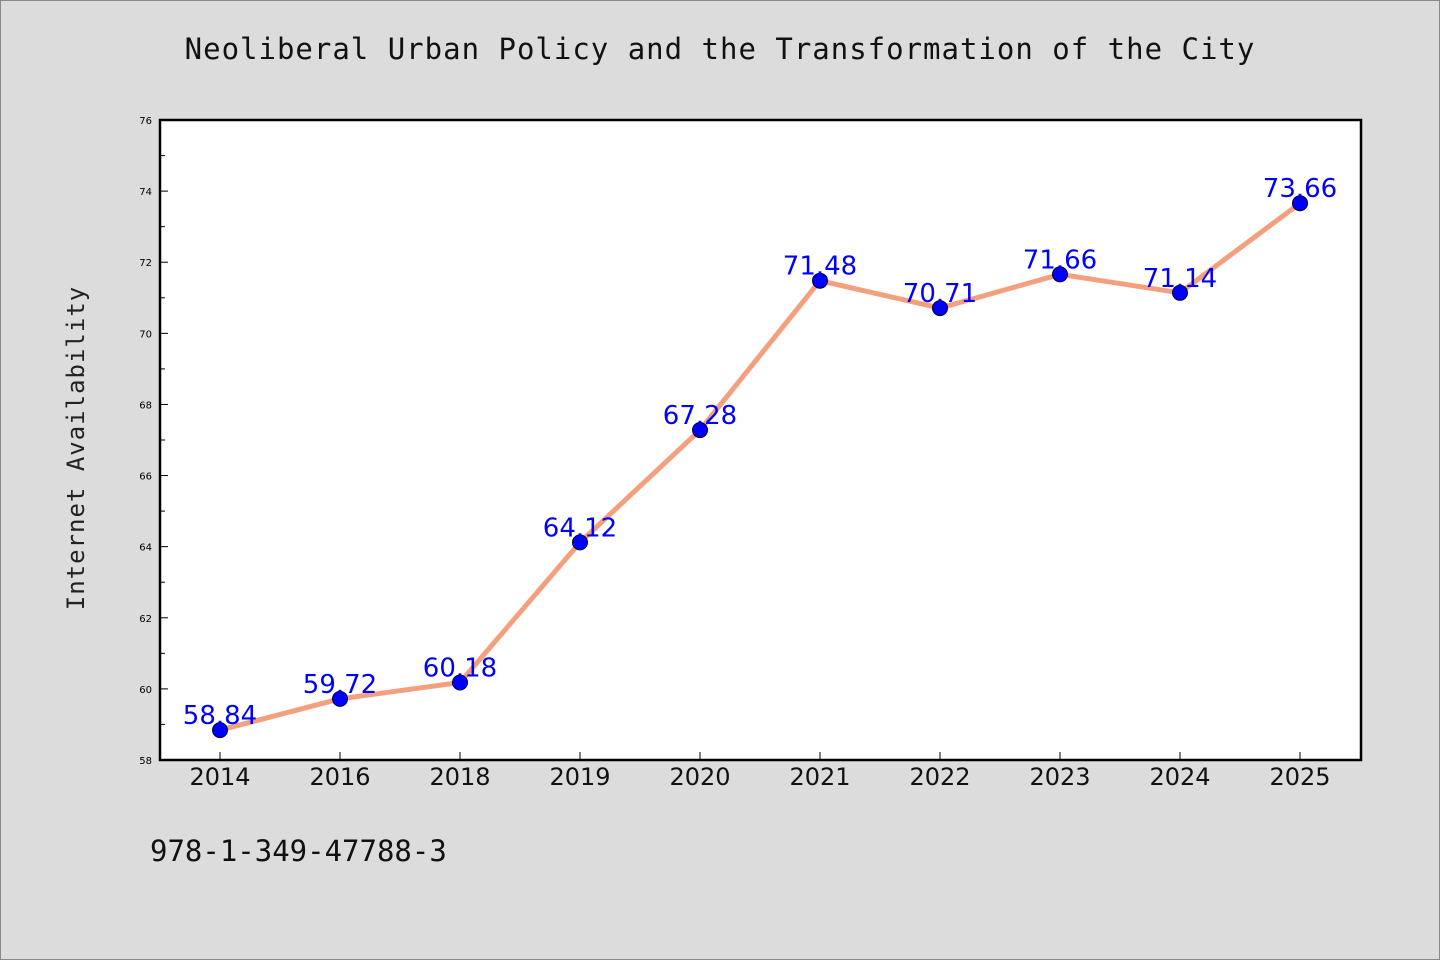 This screenshot has width=1440, height=960. Describe the element at coordinates (1299, 777) in the screenshot. I see `x-tick-label: 2025` at that location.